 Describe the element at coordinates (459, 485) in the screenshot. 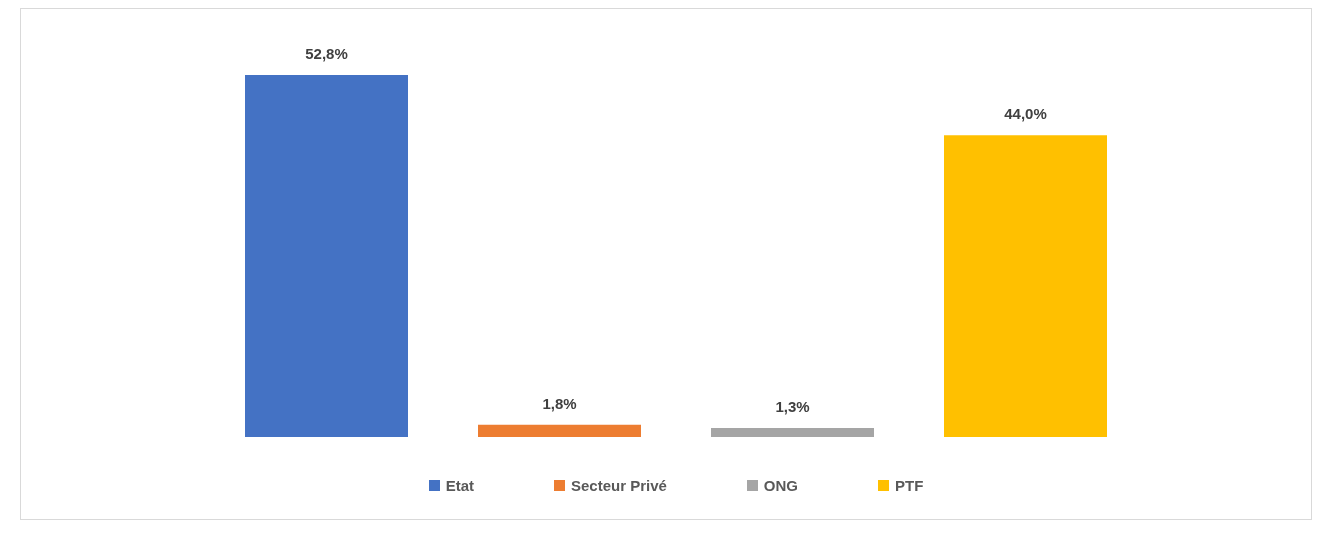

I see `legend-label: Etat` at that location.